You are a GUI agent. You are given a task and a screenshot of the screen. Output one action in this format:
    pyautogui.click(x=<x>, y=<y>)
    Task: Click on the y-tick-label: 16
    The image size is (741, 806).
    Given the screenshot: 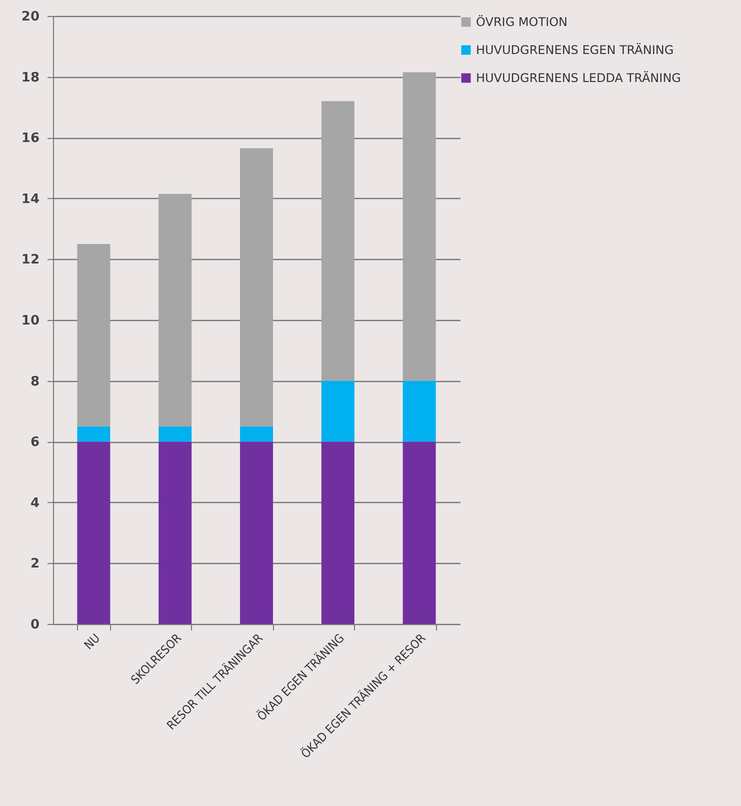 What is the action you would take?
    pyautogui.click(x=30, y=138)
    